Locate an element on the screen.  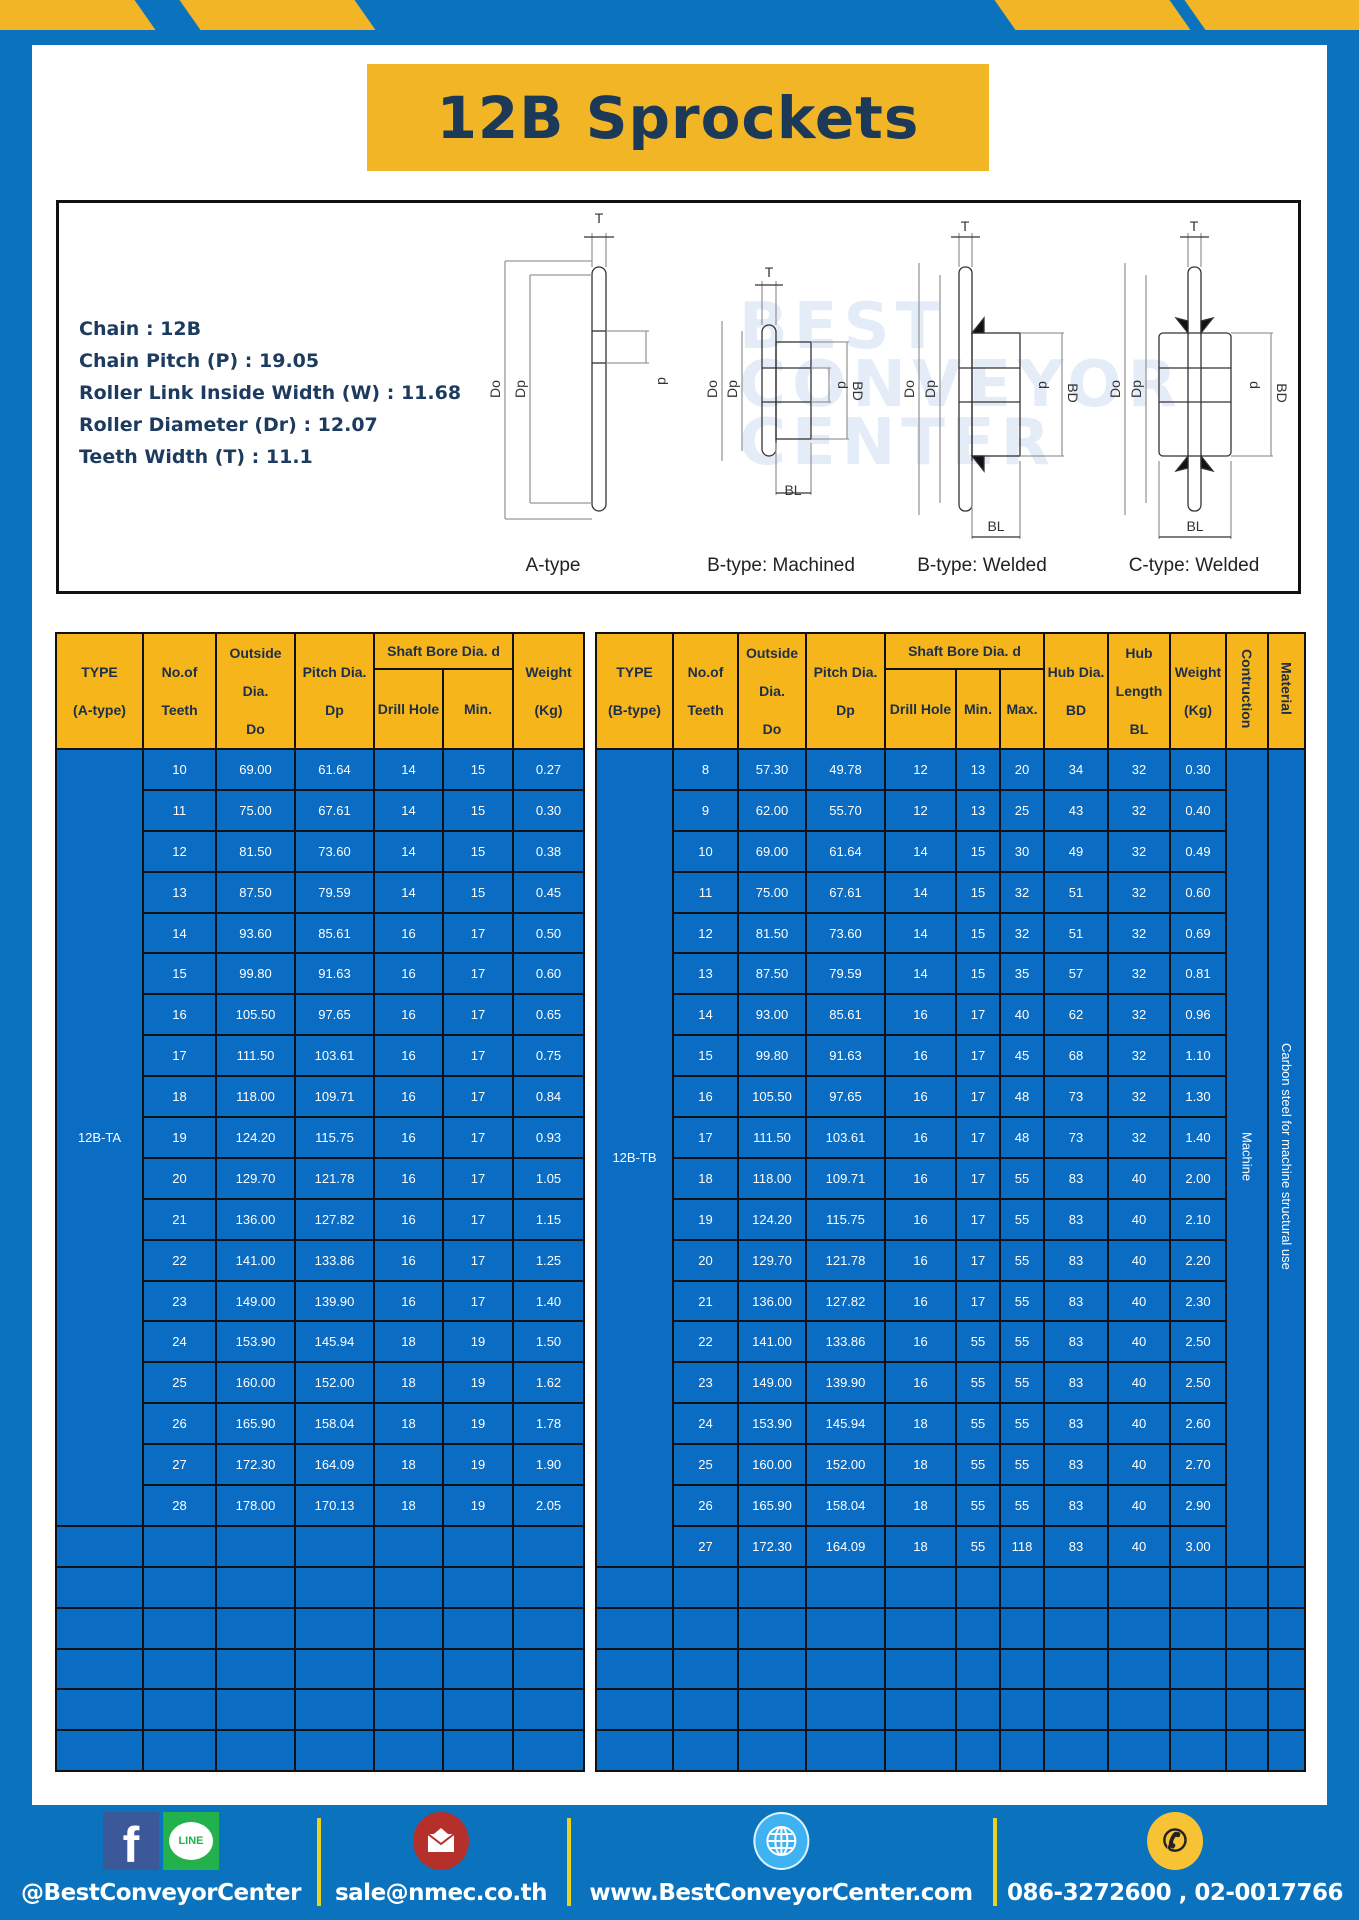
table-row: 23 149.00 139.90 16 17 1.40 is located at coordinates (321, 1301).